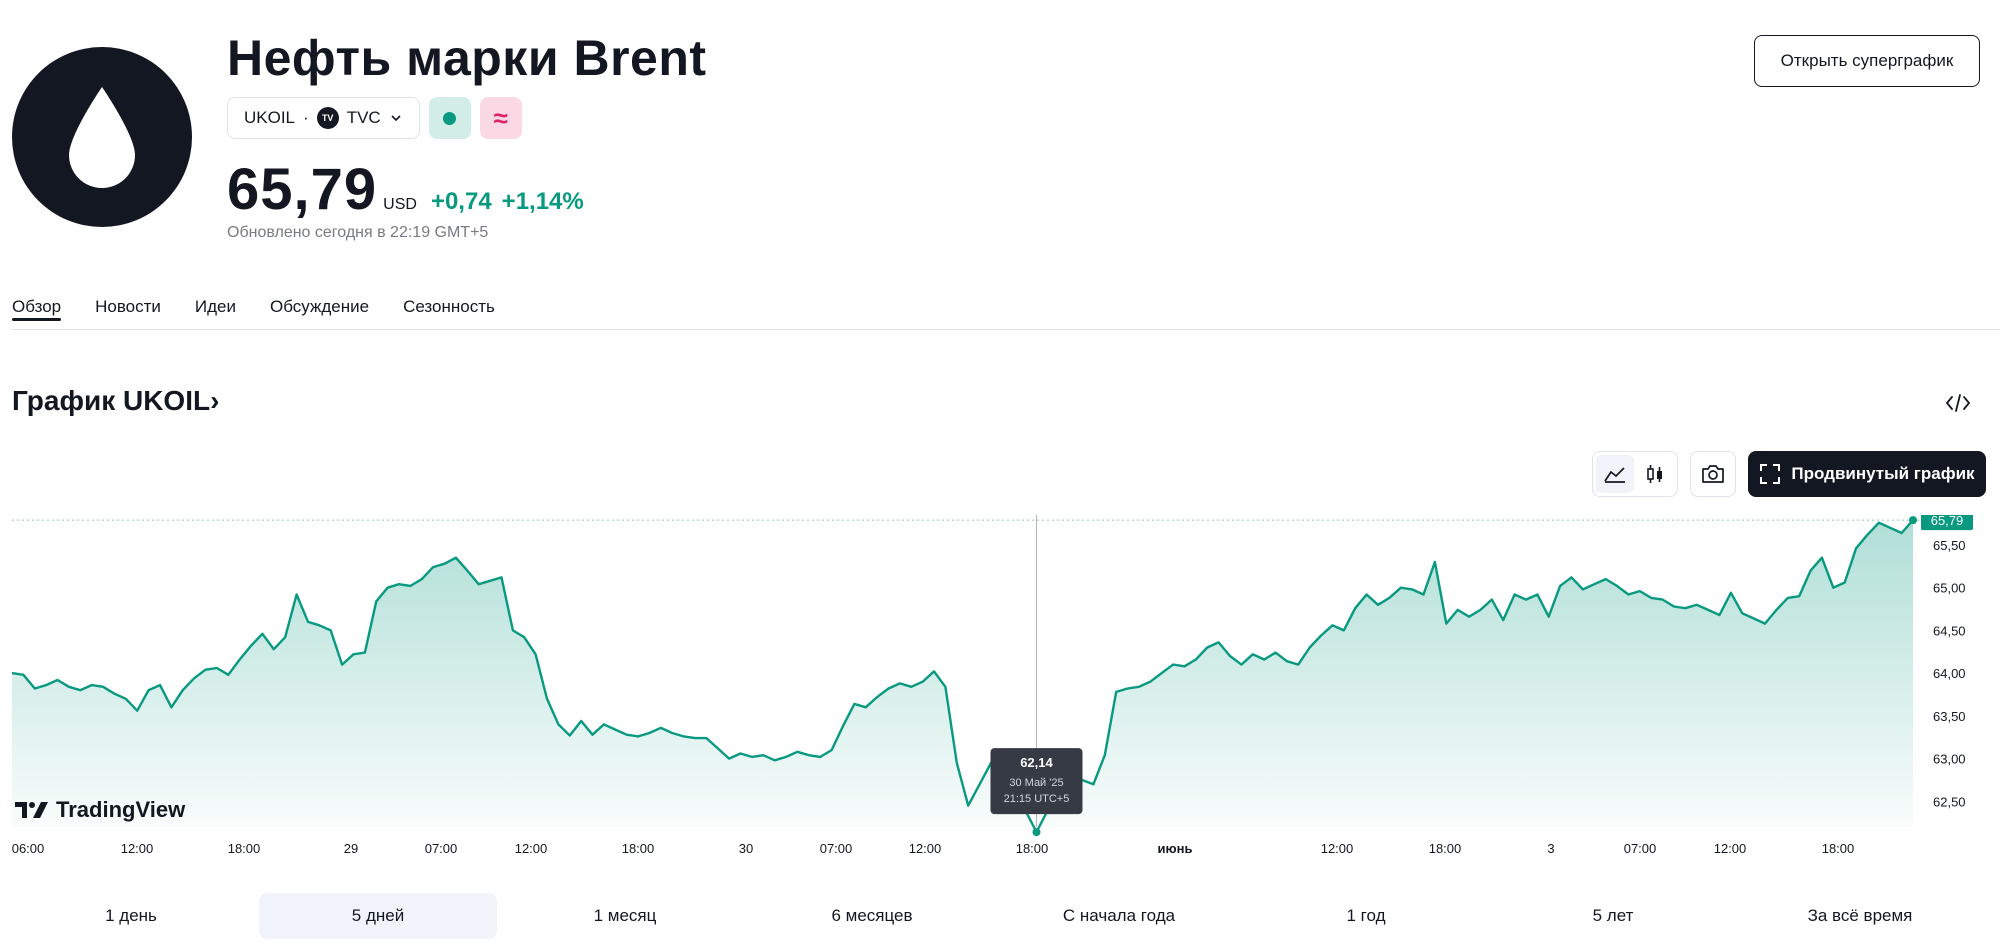  I want to click on exchange-label: TVC, so click(363, 117).